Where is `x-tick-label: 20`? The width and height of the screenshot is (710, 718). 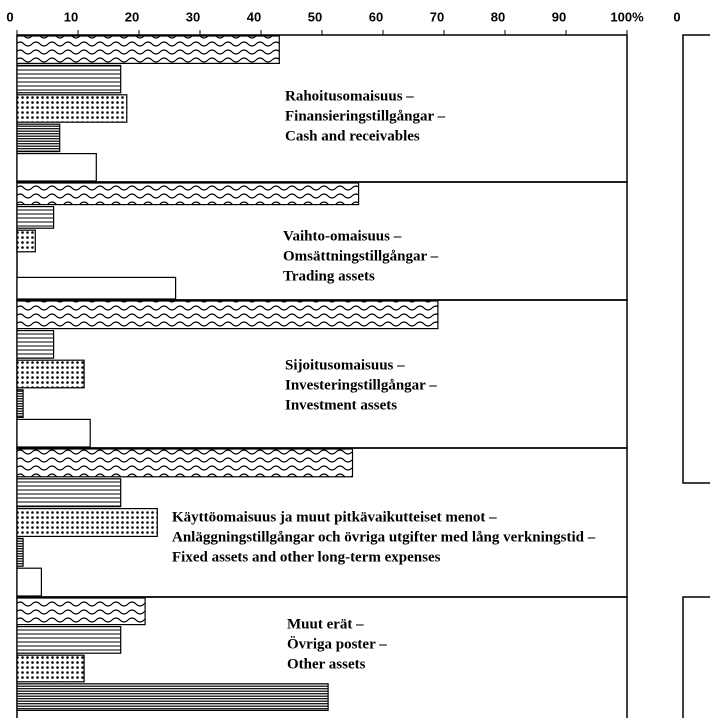
x-tick-label: 20 is located at coordinates (132, 16).